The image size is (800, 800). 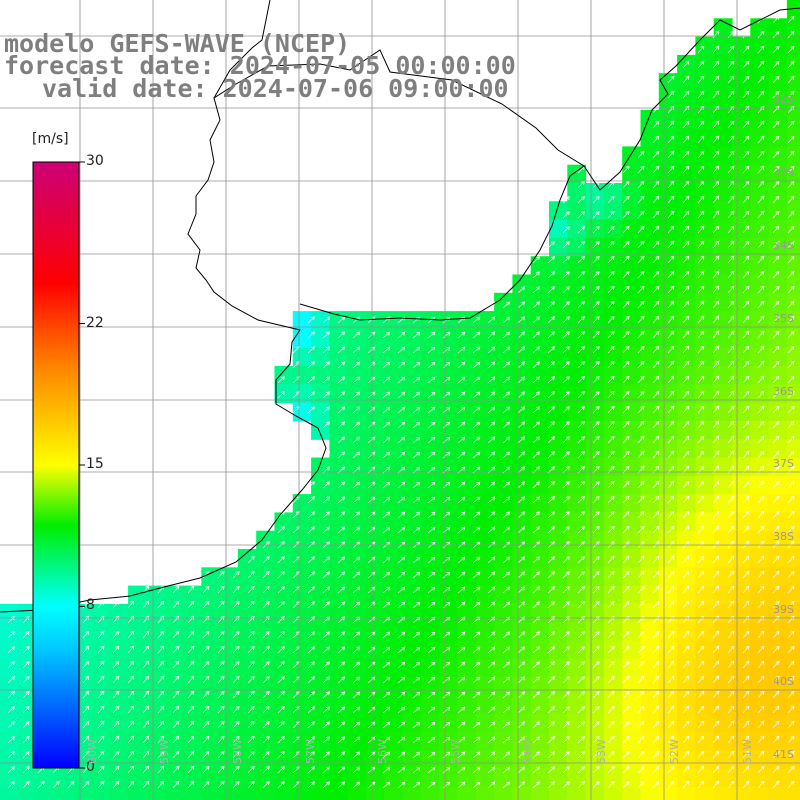 What do you see at coordinates (242, 49) in the screenshot?
I see `border-line` at bounding box center [242, 49].